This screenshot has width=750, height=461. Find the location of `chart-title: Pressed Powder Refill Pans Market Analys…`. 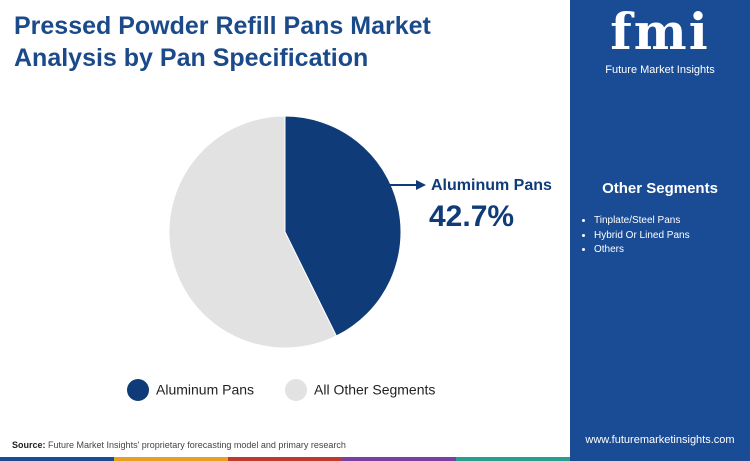

chart-title: Pressed Powder Refill Pans Market Analys… is located at coordinates (222, 42).